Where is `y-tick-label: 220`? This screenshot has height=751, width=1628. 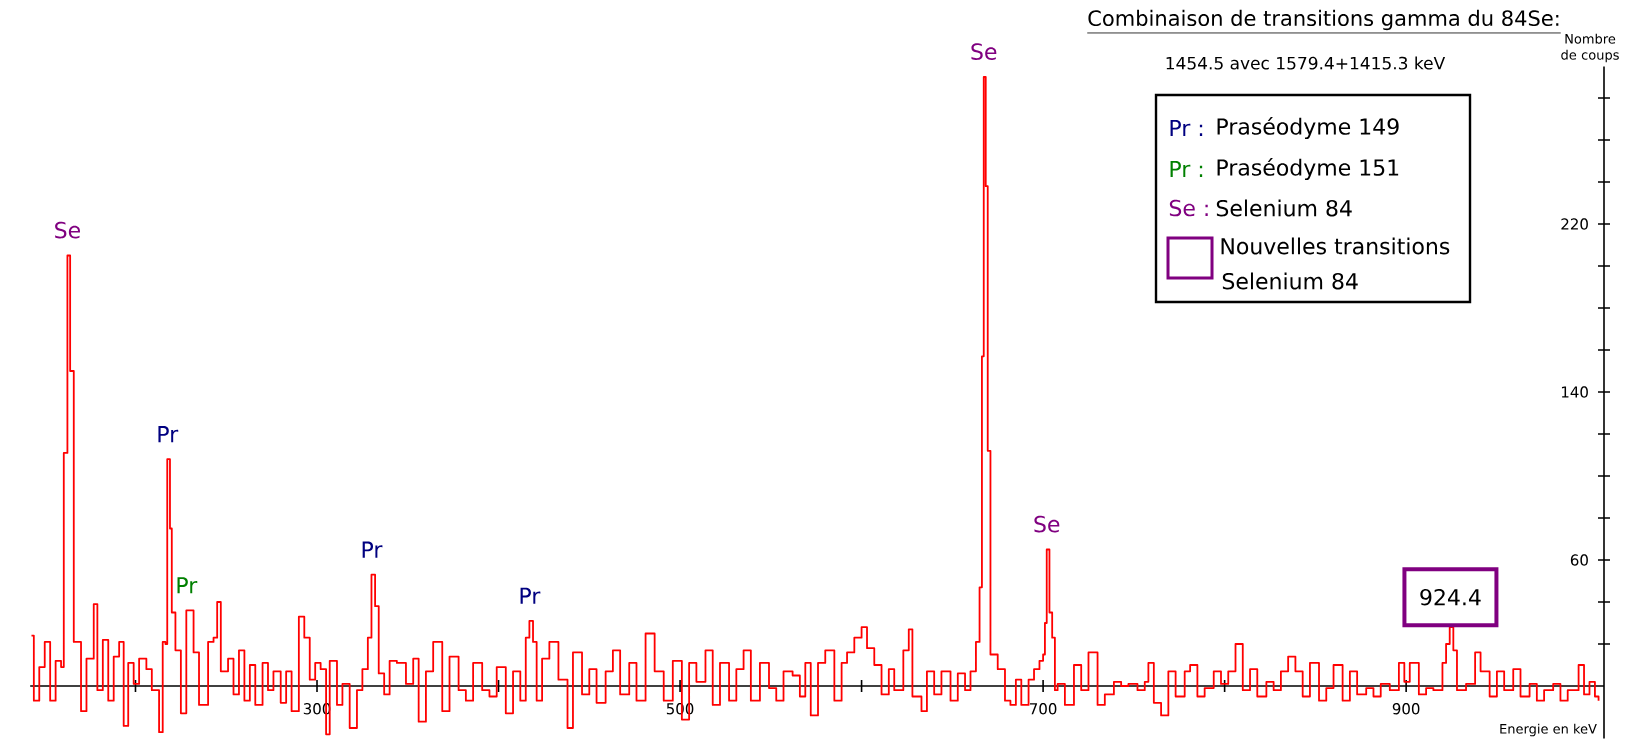
y-tick-label: 220 is located at coordinates (1574, 224).